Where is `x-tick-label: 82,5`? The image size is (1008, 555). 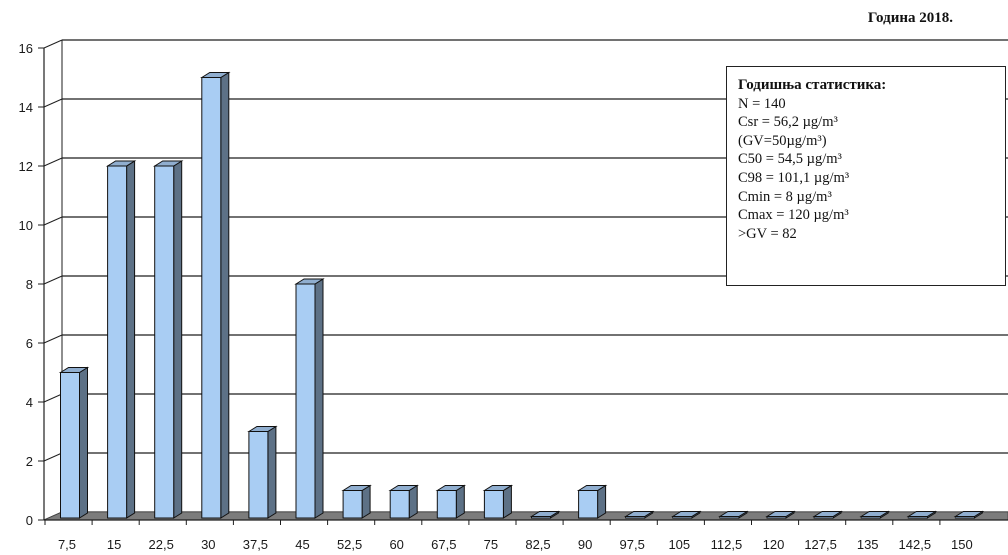
x-tick-label: 82,5 is located at coordinates (537, 544).